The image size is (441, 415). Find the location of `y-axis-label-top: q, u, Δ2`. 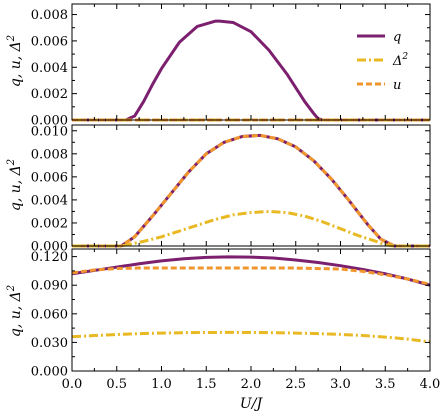

y-axis-label-top: q, u, Δ2 is located at coordinates (15, 61).